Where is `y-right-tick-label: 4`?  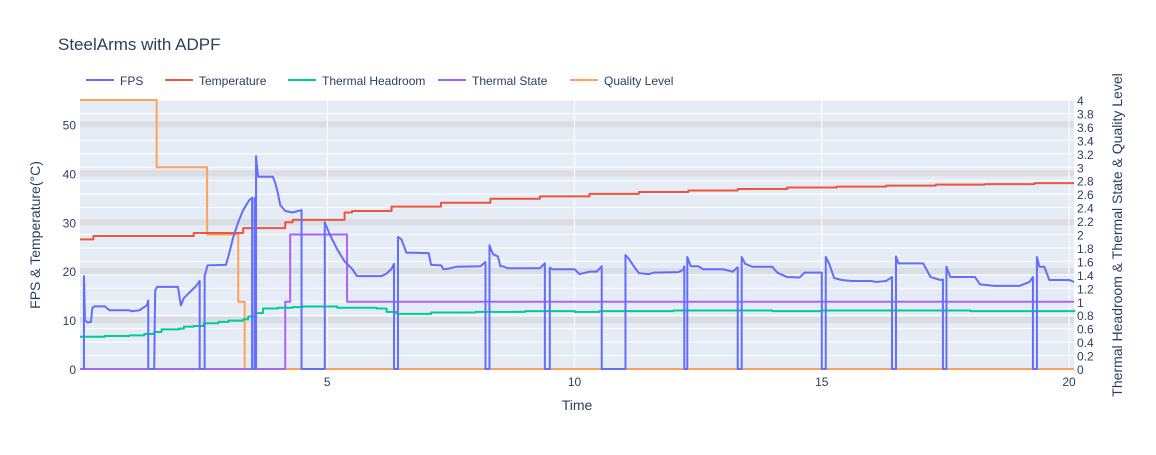
y-right-tick-label: 4 is located at coordinates (1080, 101).